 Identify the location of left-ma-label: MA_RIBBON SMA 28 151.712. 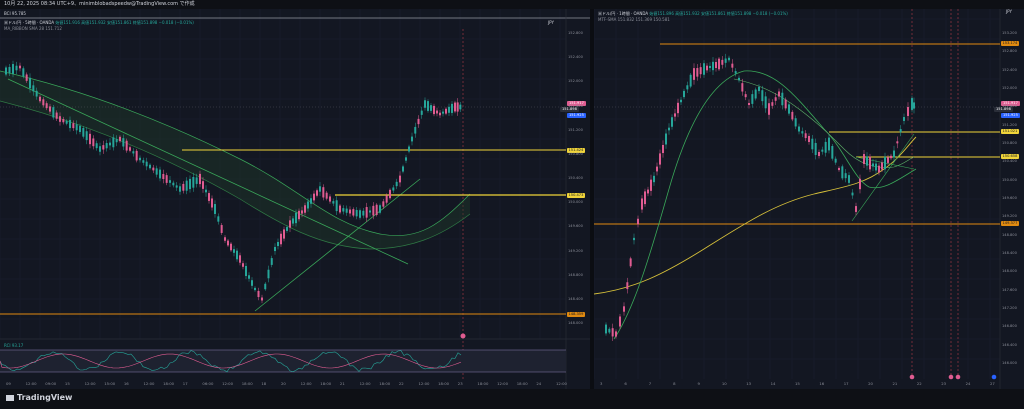
(33, 28).